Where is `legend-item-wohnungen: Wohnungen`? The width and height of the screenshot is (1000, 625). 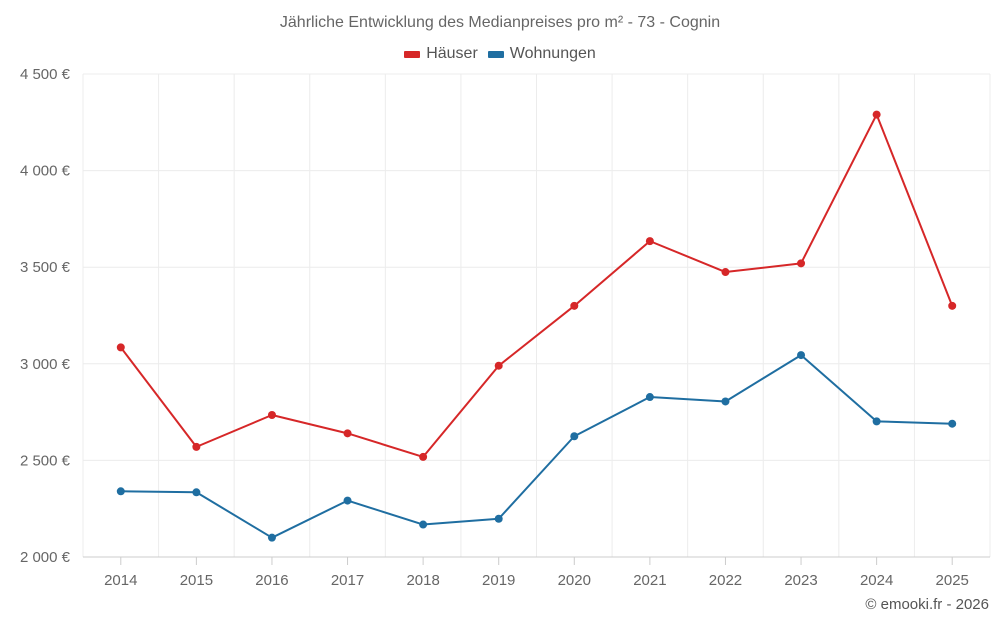 legend-item-wohnungen: Wohnungen is located at coordinates (541, 54).